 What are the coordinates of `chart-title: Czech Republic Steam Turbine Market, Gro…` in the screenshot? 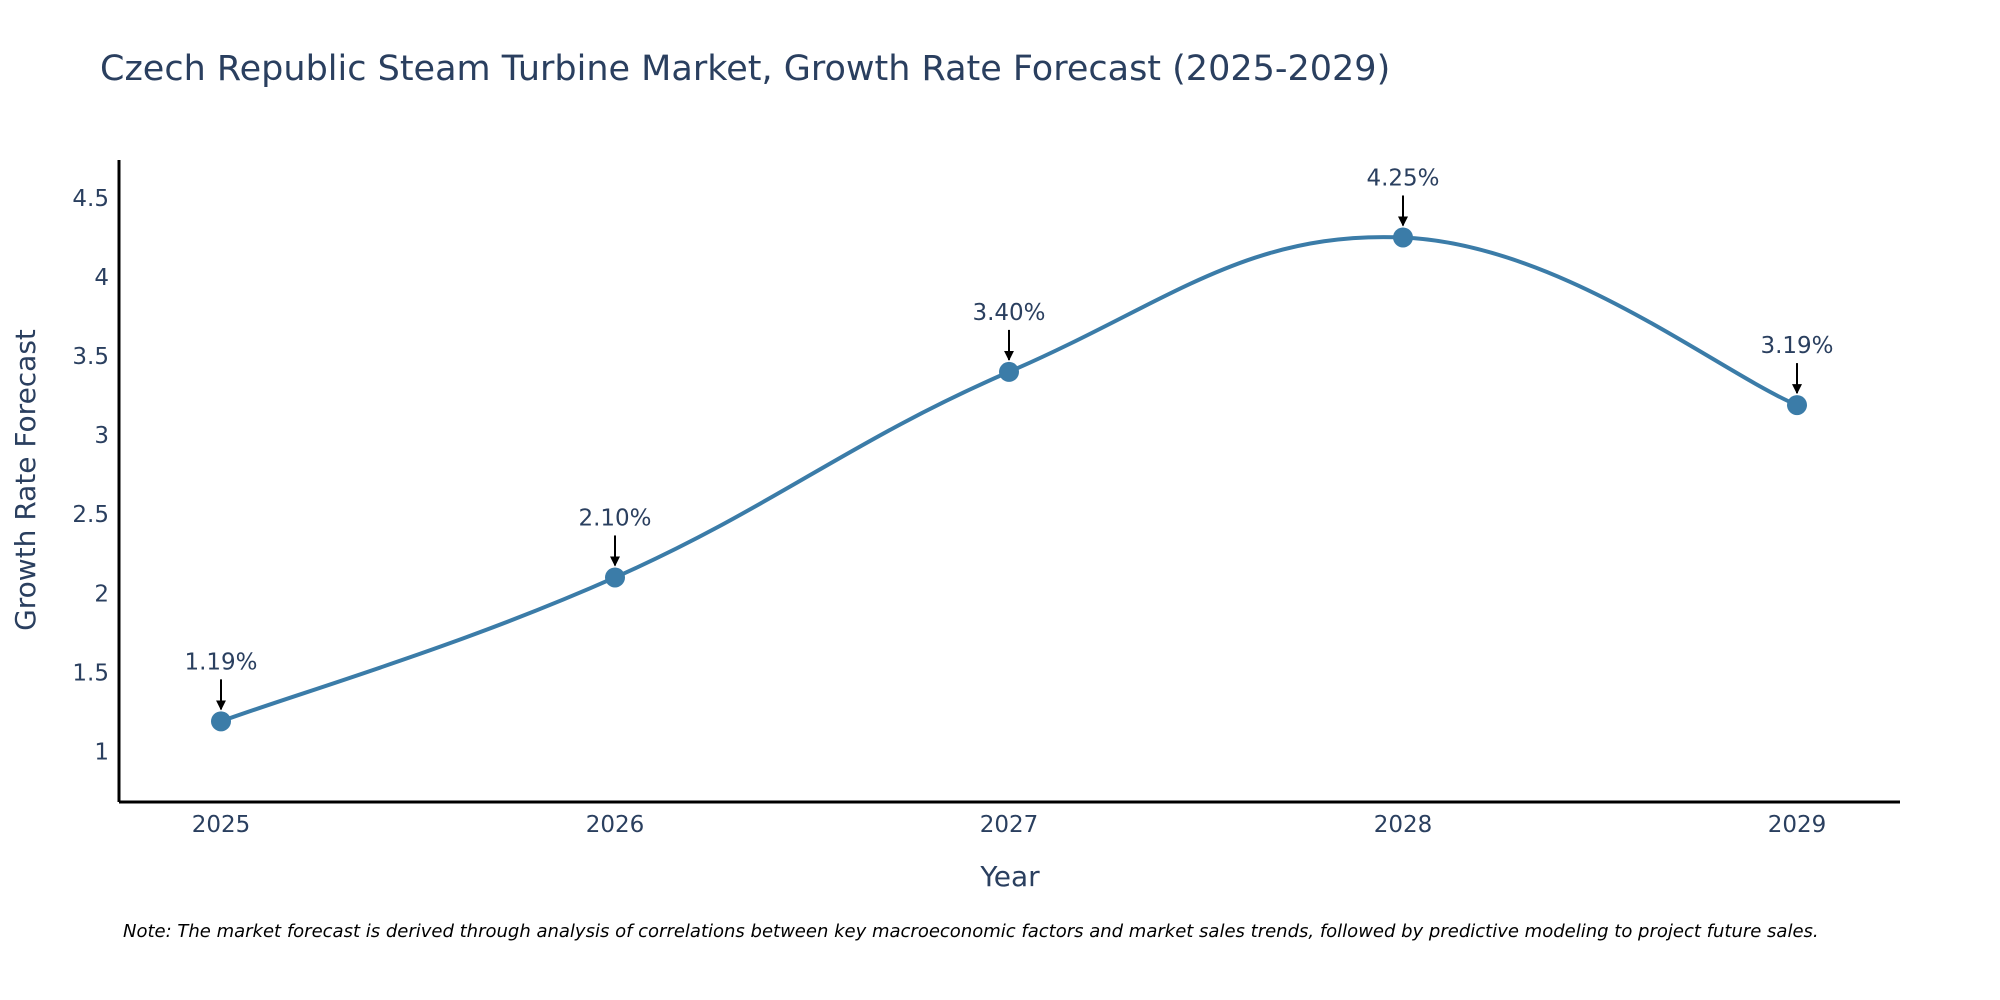 It's located at (745, 69).